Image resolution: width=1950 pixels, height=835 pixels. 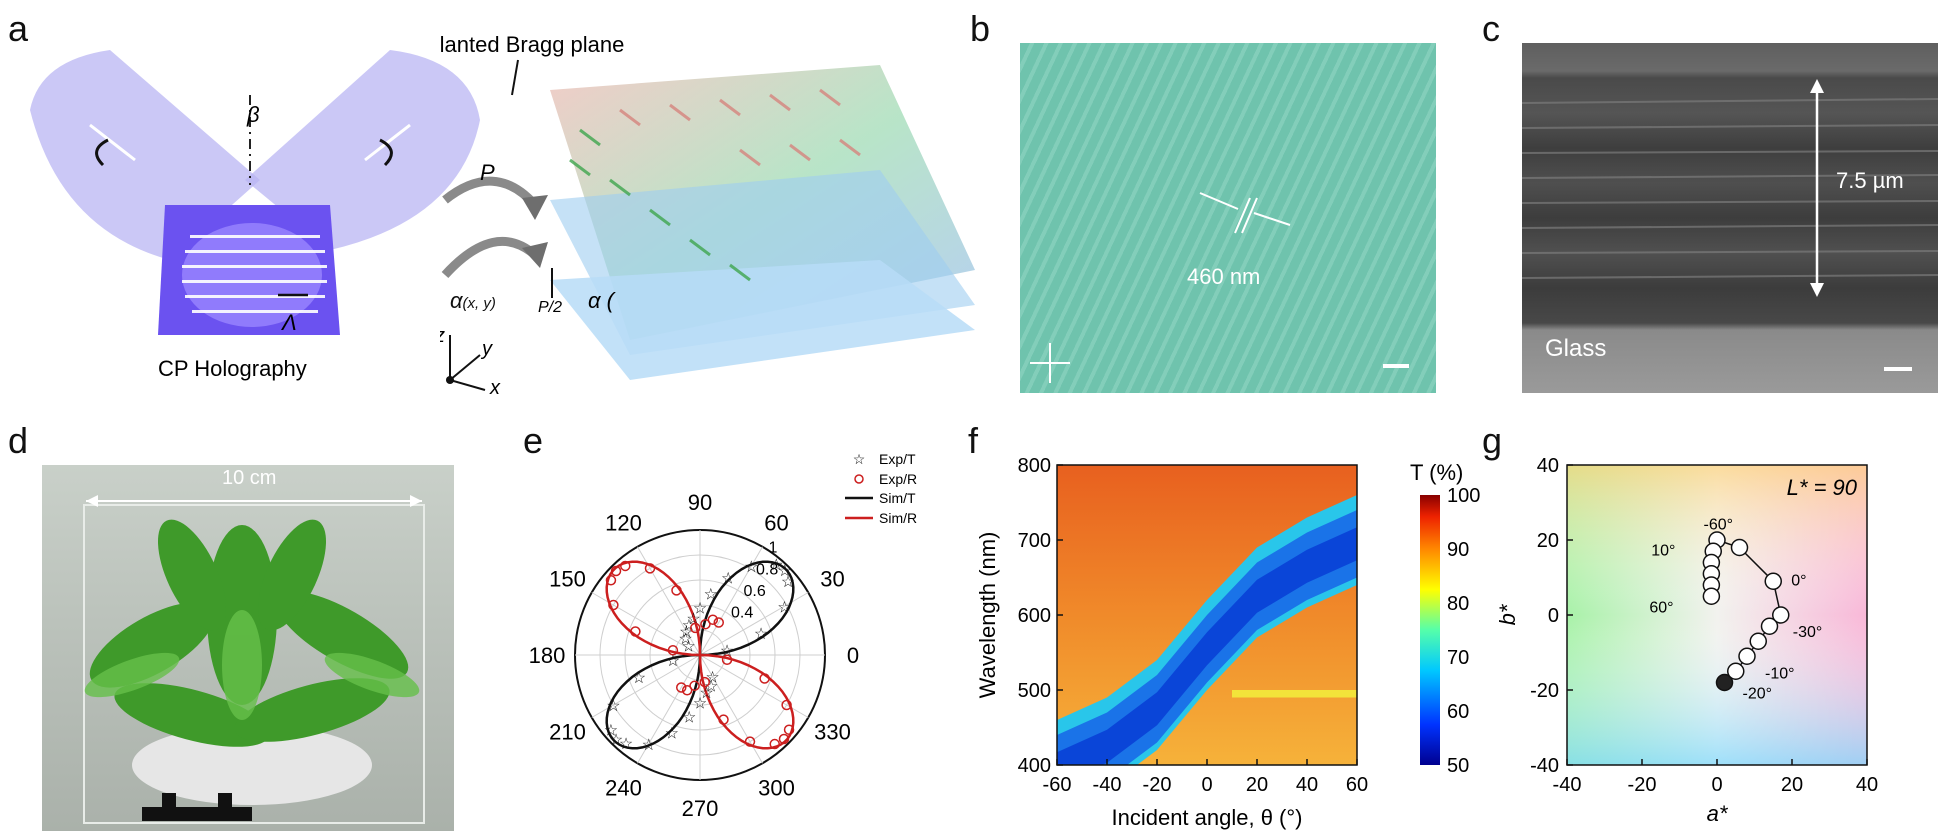 I want to click on colorbar-tick-label: 50, so click(x=1458, y=766).